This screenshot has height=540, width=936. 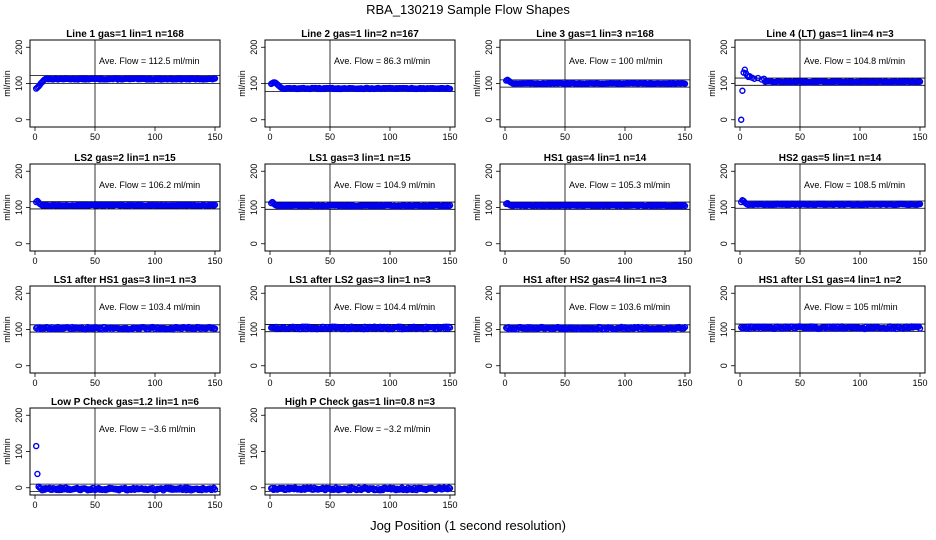 I want to click on subplot-title: LS1 after LS2 gas=3 lin=1 n=3, so click(x=360, y=280).